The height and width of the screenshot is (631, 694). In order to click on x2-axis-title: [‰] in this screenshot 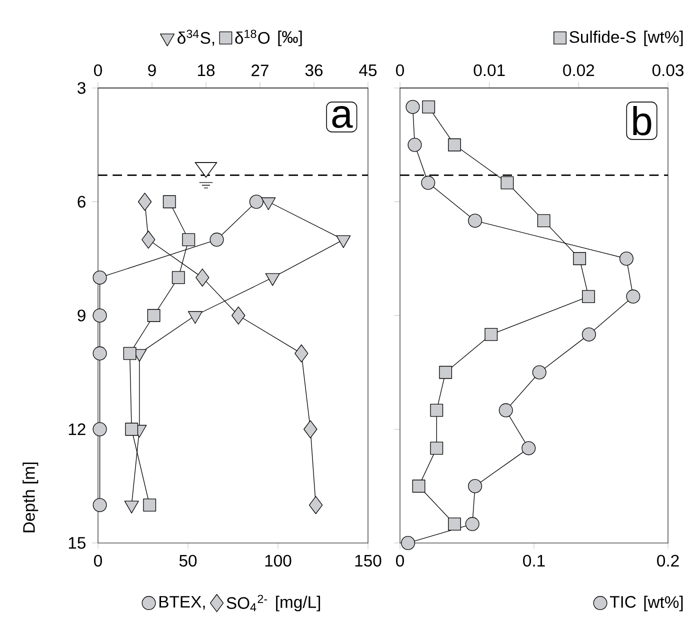, I will do `click(290, 38)`.